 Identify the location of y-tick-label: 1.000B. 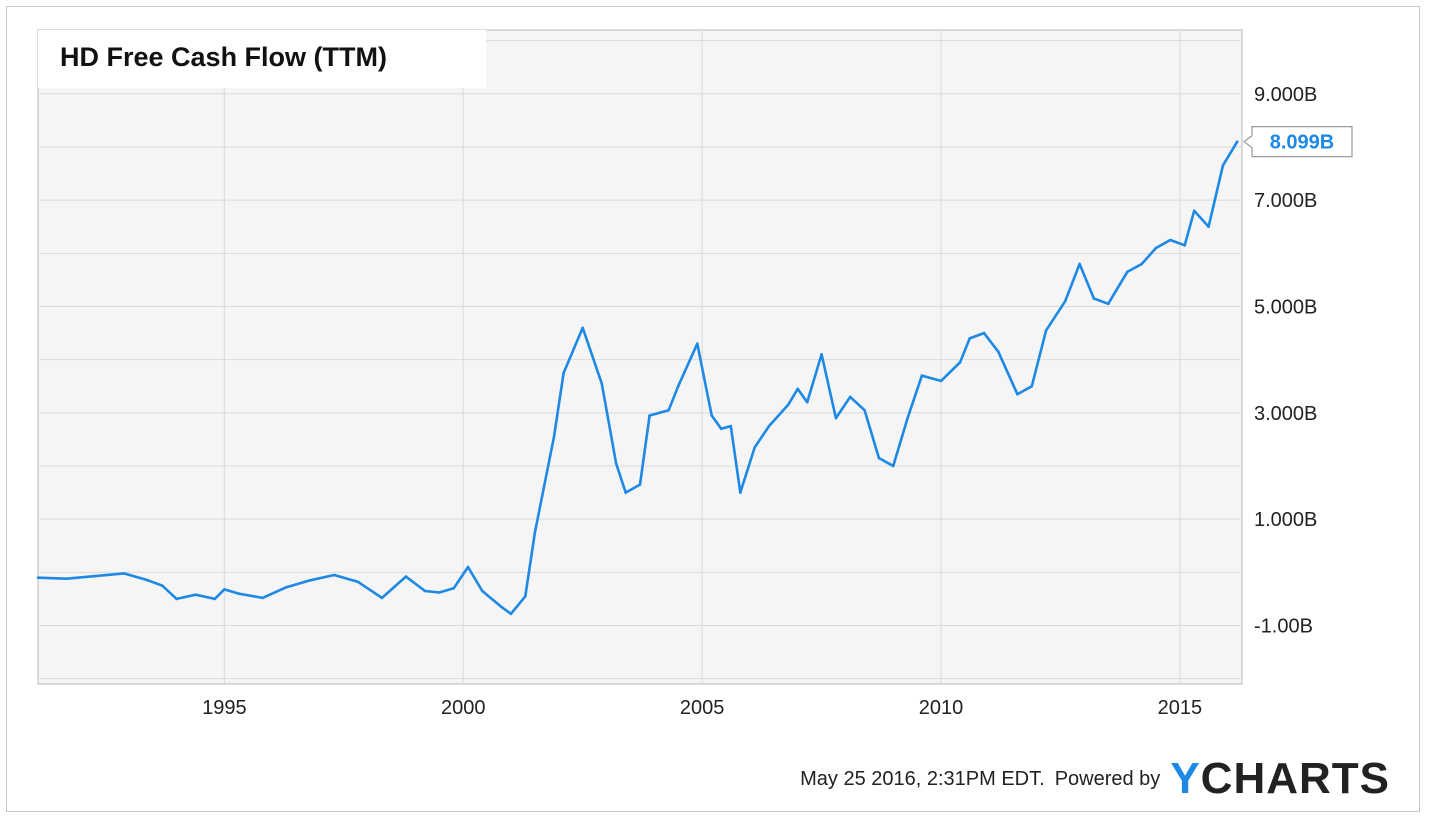
(1285, 520).